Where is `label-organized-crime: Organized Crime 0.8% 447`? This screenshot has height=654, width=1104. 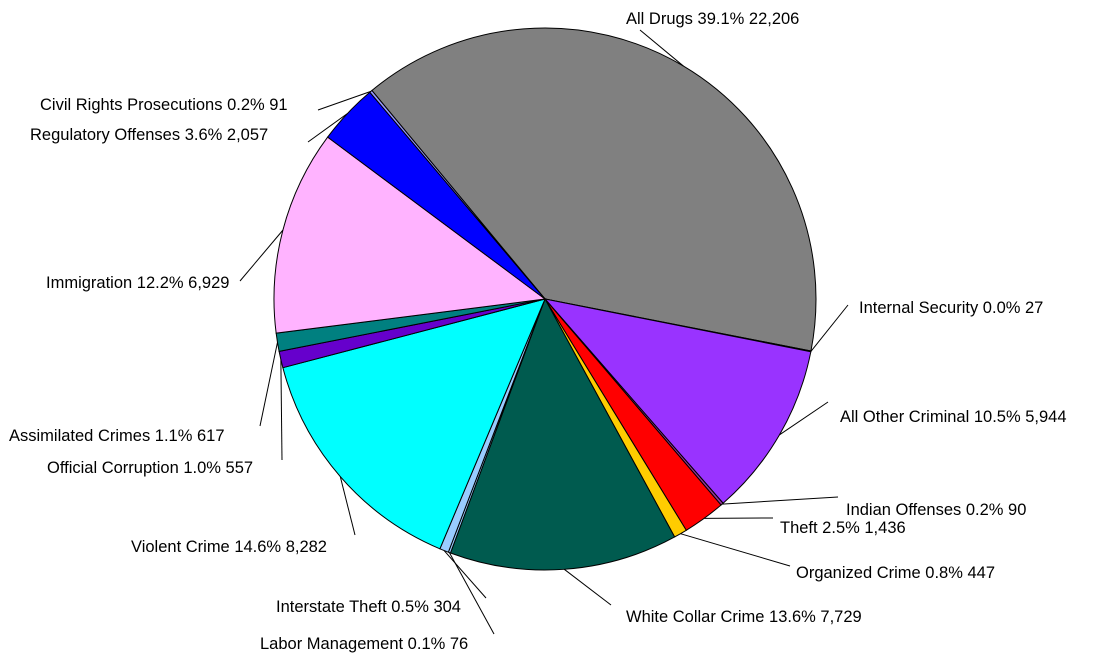 label-organized-crime: Organized Crime 0.8% 447 is located at coordinates (895, 573).